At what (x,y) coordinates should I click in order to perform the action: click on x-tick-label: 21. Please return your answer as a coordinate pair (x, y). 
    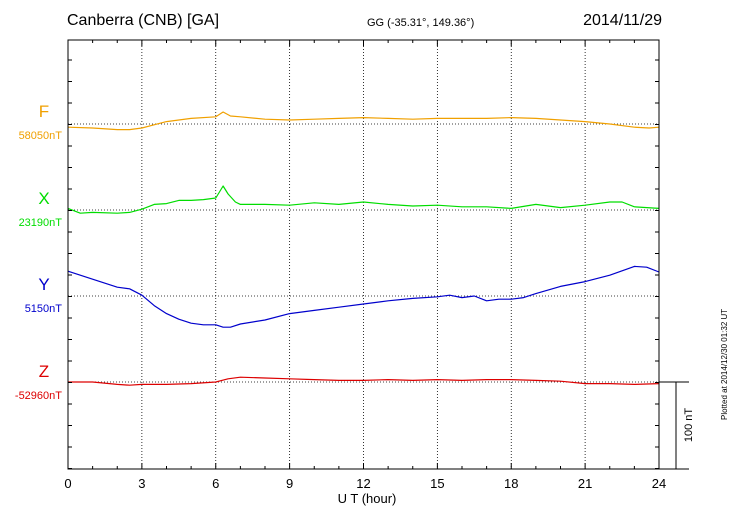
    Looking at the image, I should click on (585, 483).